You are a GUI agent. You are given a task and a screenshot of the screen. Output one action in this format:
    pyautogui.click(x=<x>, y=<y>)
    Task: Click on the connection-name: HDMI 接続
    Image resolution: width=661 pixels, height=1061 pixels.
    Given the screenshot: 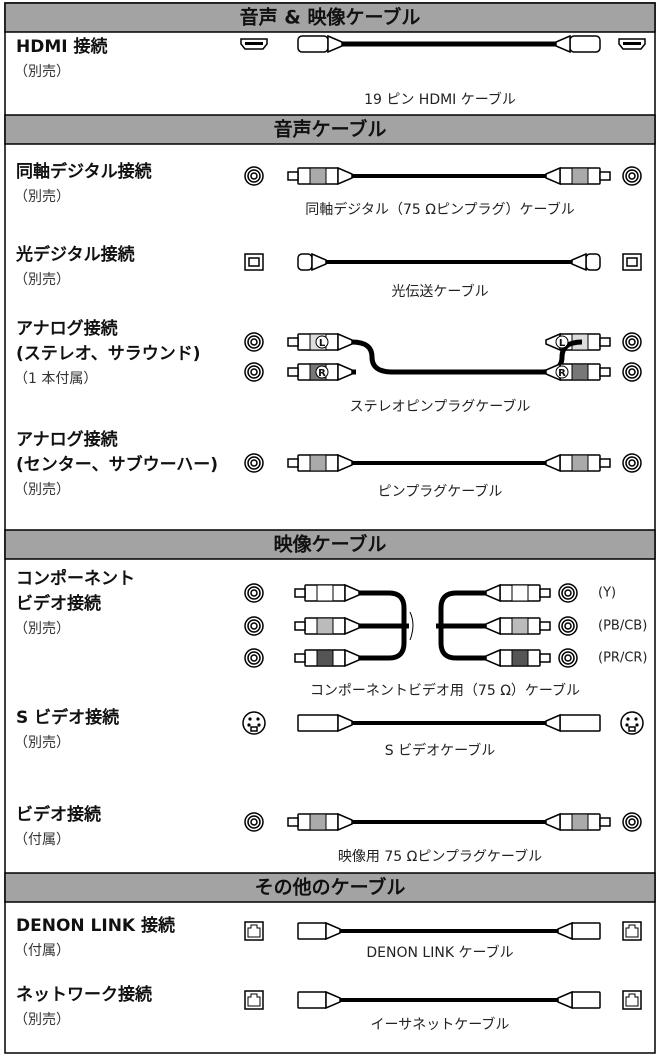 What is the action you would take?
    pyautogui.click(x=62, y=46)
    